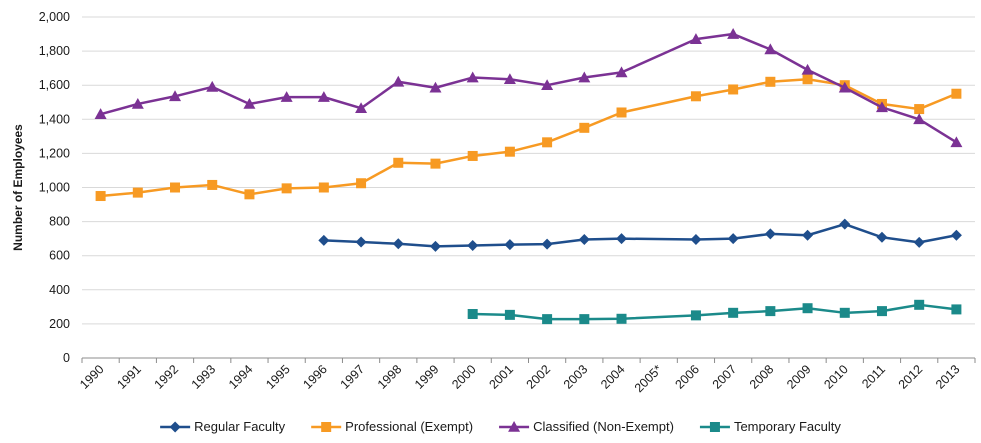 This screenshot has width=981, height=443. I want to click on legend-item-professional-exempt: Professional (Exempt), so click(392, 426).